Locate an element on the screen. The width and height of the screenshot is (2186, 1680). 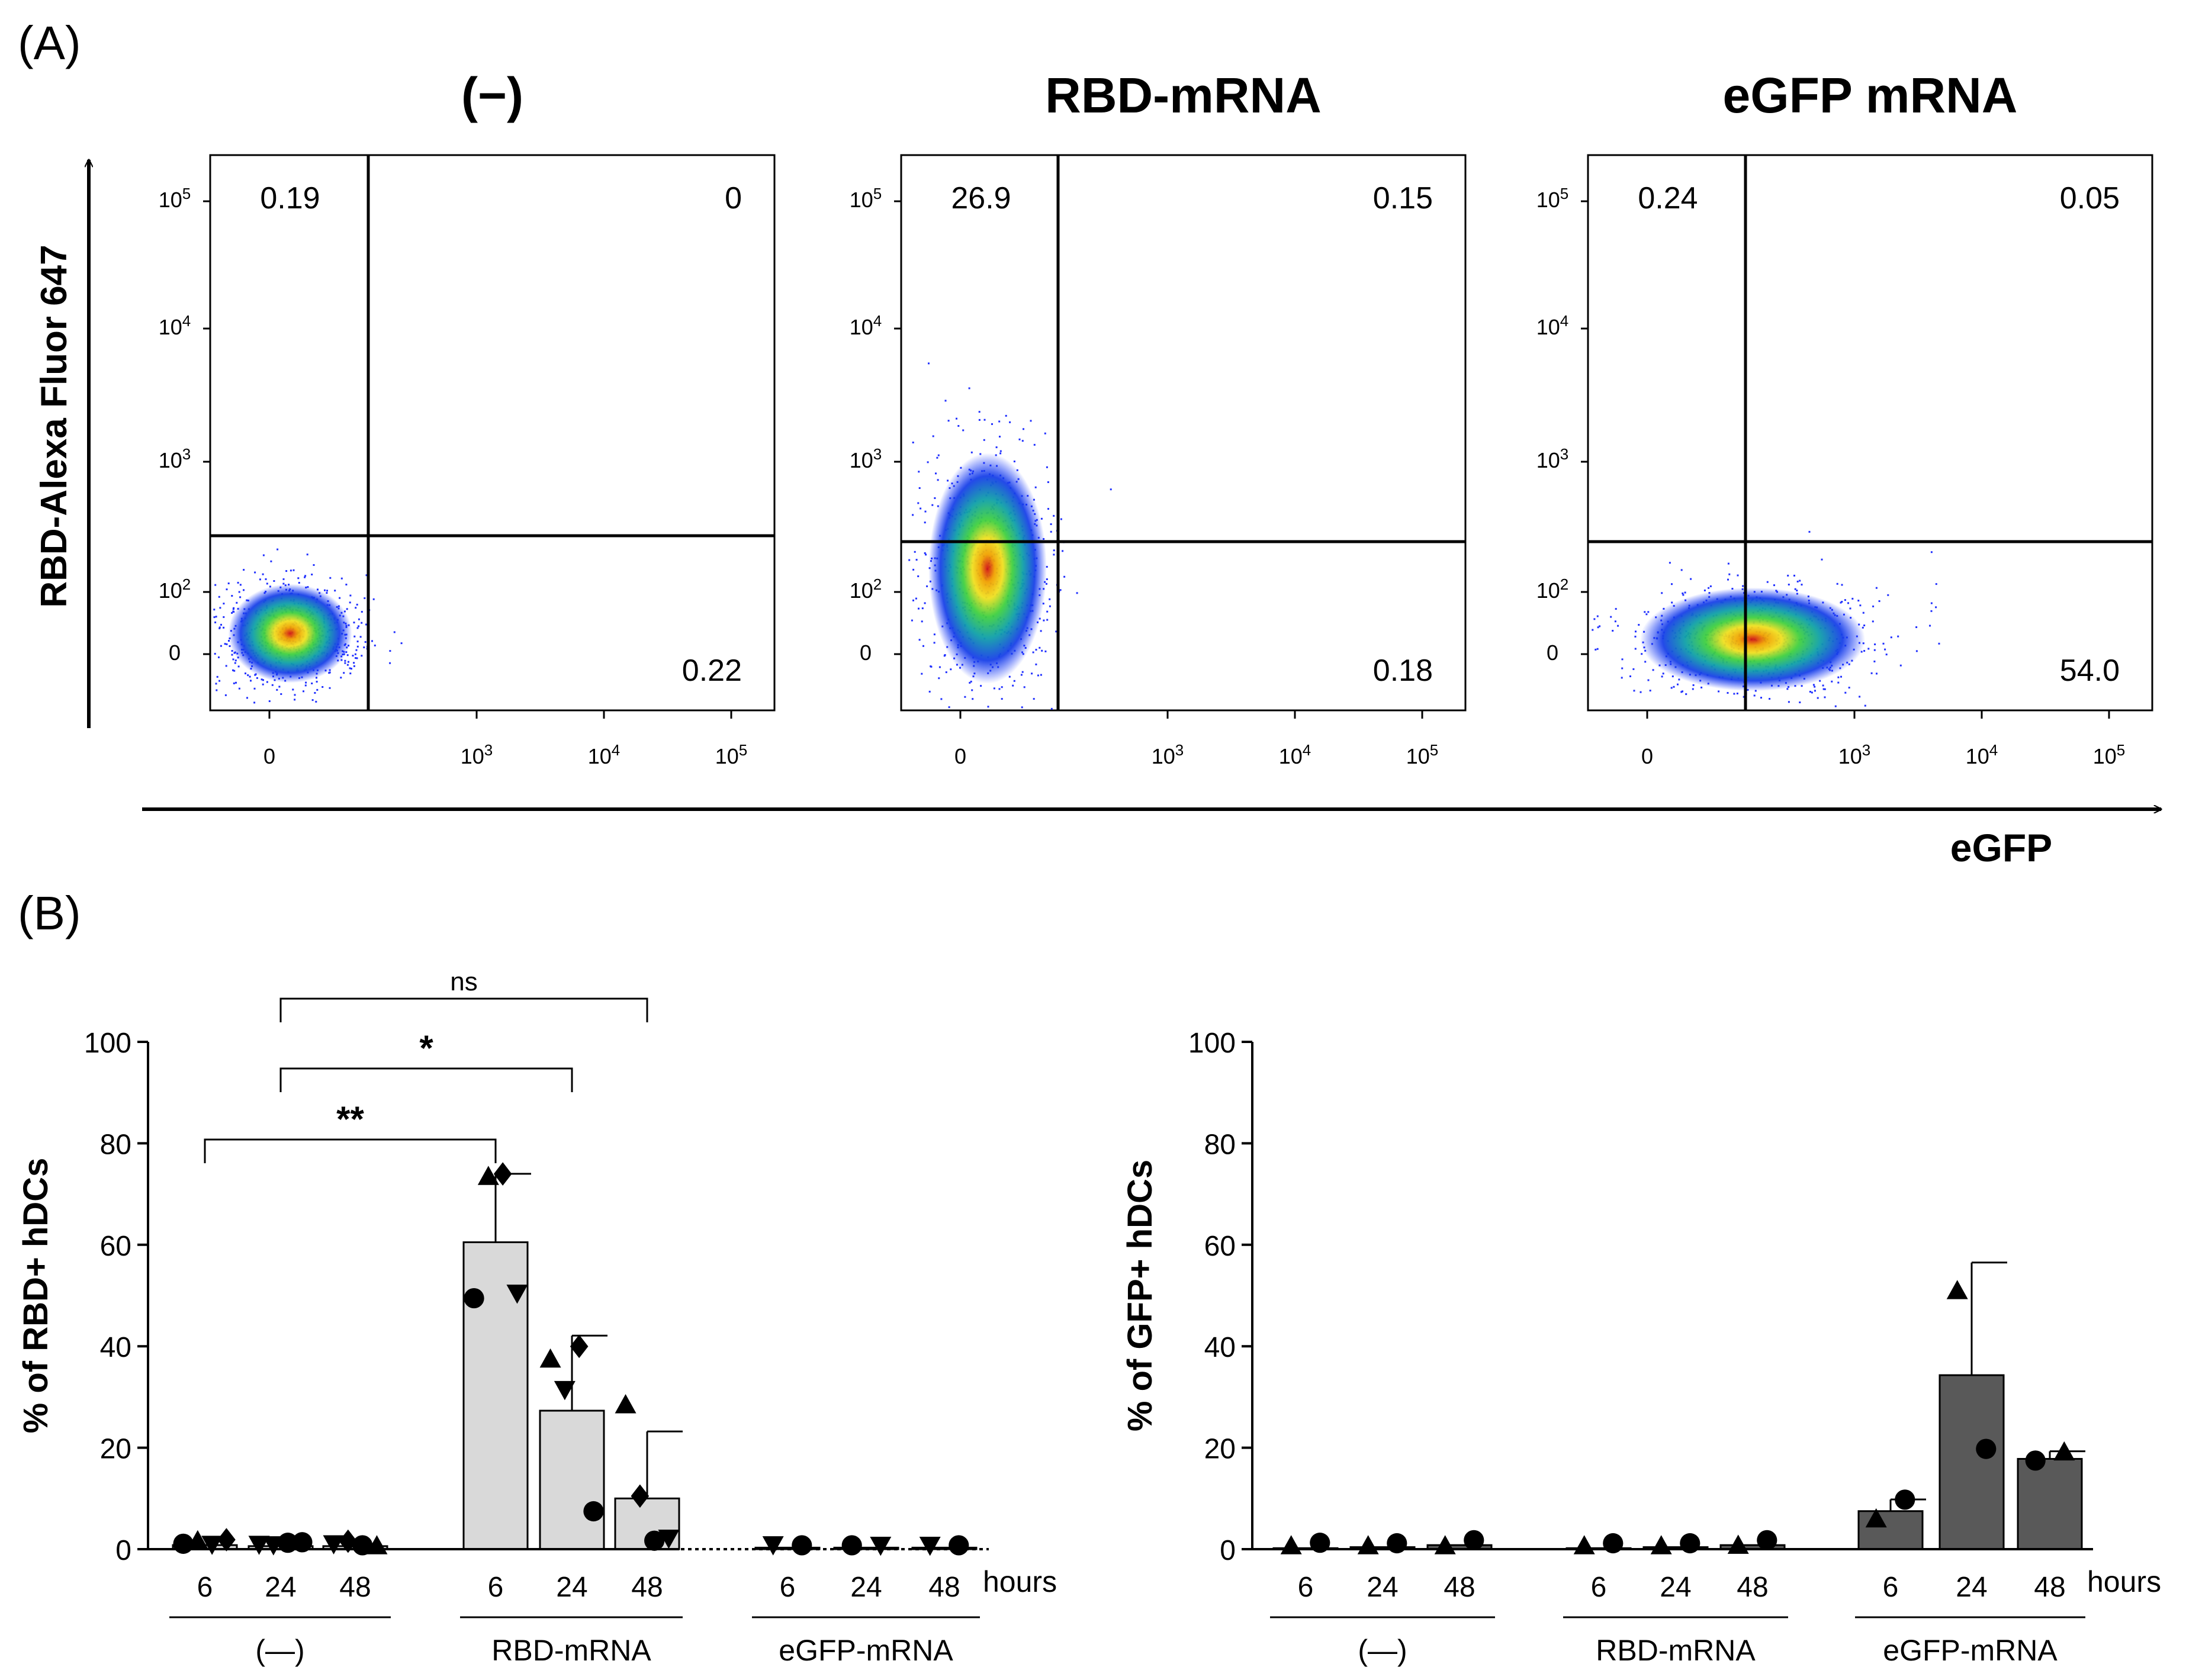
quadrant-lower-right-value: 0.22 is located at coordinates (712, 671).